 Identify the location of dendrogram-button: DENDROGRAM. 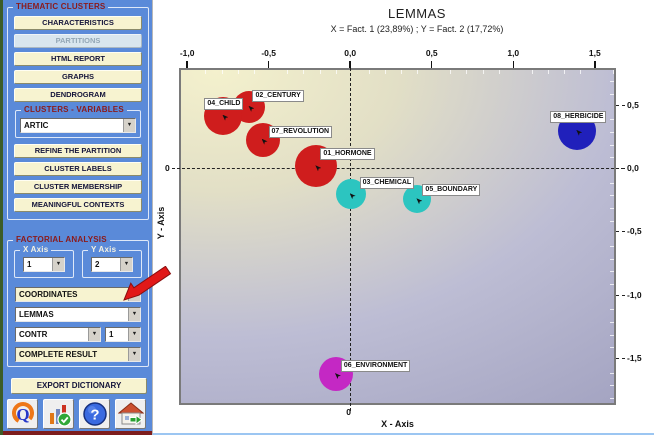
(78, 95).